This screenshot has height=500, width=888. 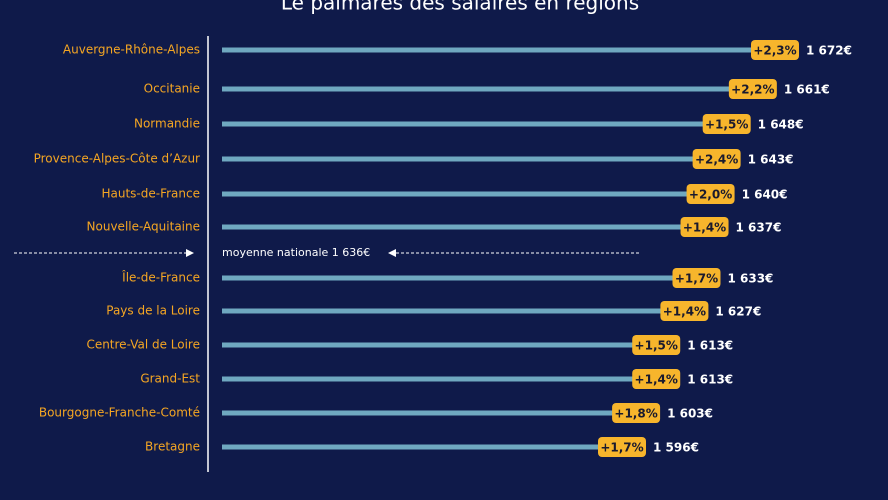 I want to click on value-label: 1 633€, so click(x=750, y=279).